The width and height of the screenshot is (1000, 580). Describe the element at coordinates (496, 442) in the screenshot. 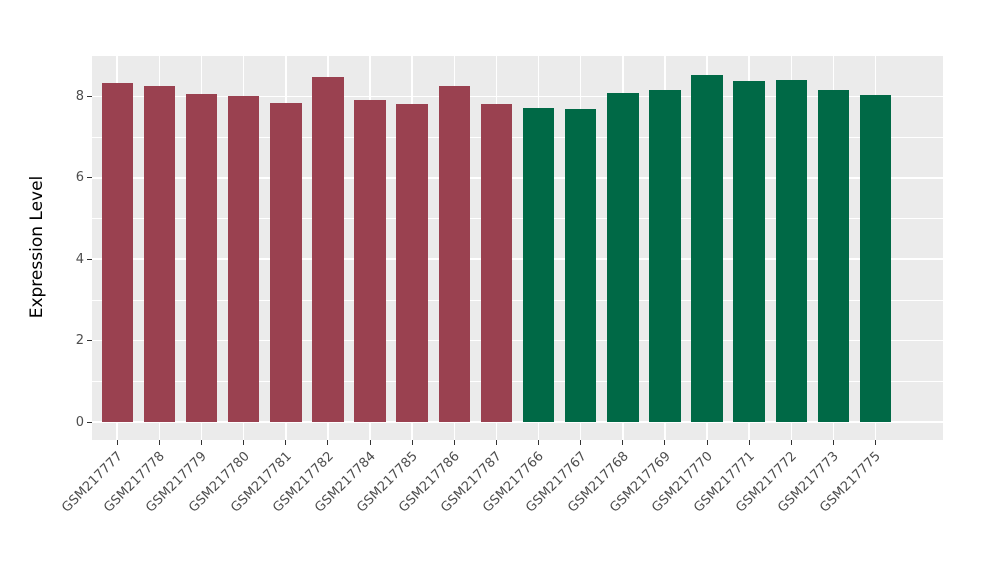

I see `x-tick-mark-GSM217787` at that location.